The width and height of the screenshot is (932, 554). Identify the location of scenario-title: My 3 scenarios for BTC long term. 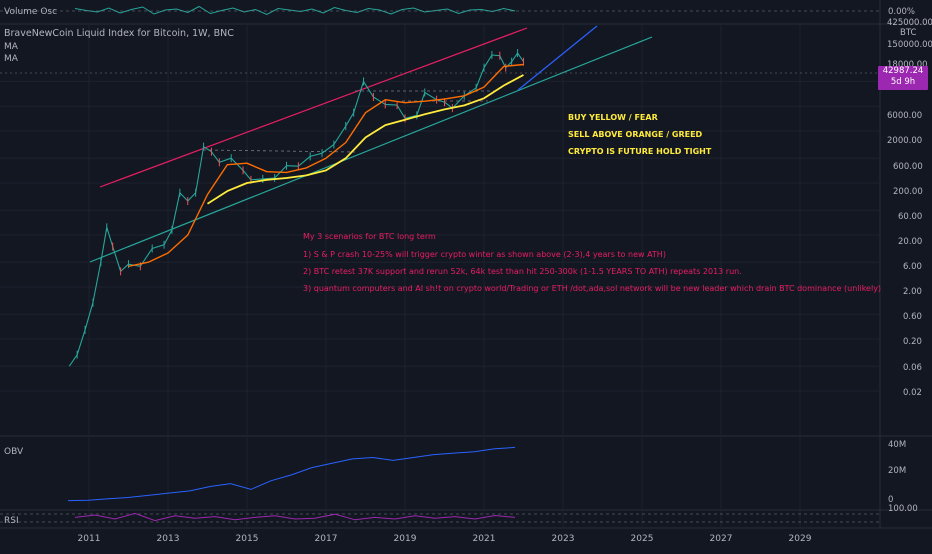
(369, 236).